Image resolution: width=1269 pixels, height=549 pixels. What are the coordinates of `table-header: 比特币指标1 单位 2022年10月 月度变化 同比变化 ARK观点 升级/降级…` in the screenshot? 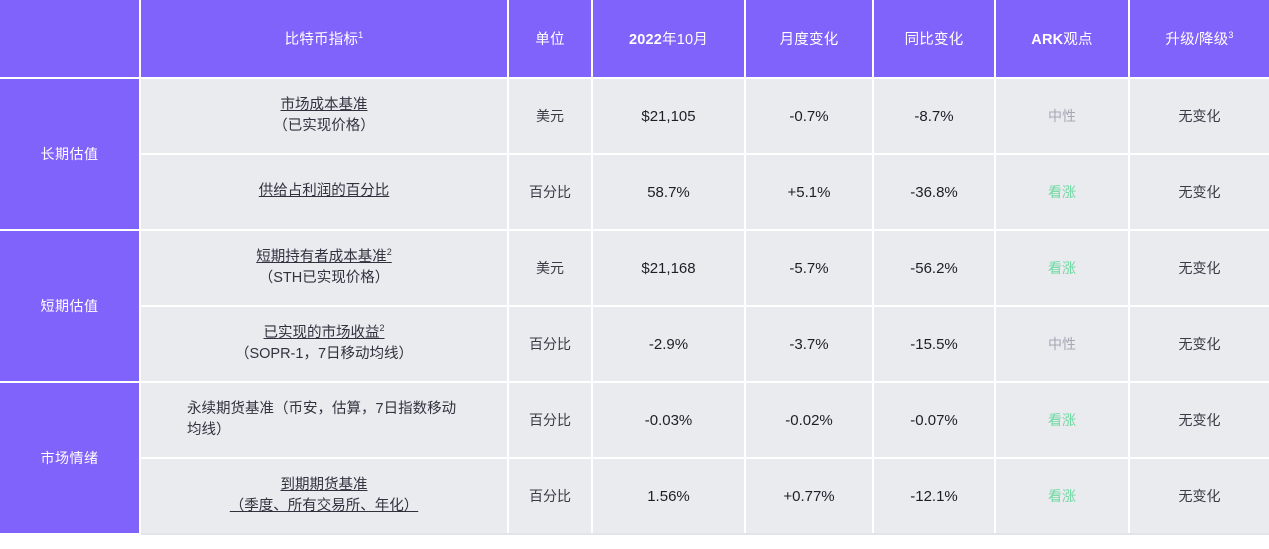 It's located at (634, 39).